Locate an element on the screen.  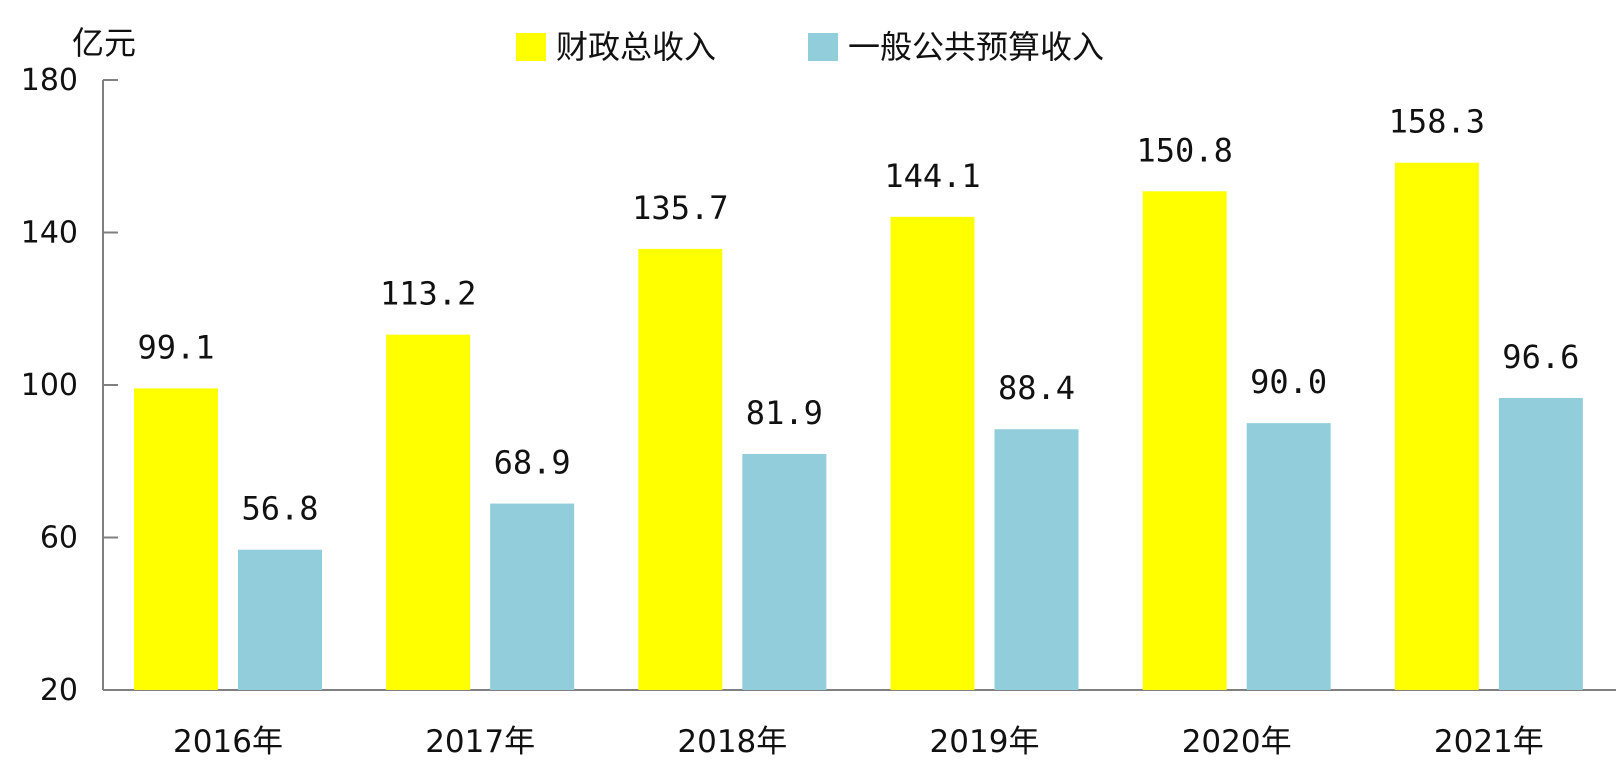
legend: 财政总收入 一般公共预算收入 is located at coordinates (810, 47).